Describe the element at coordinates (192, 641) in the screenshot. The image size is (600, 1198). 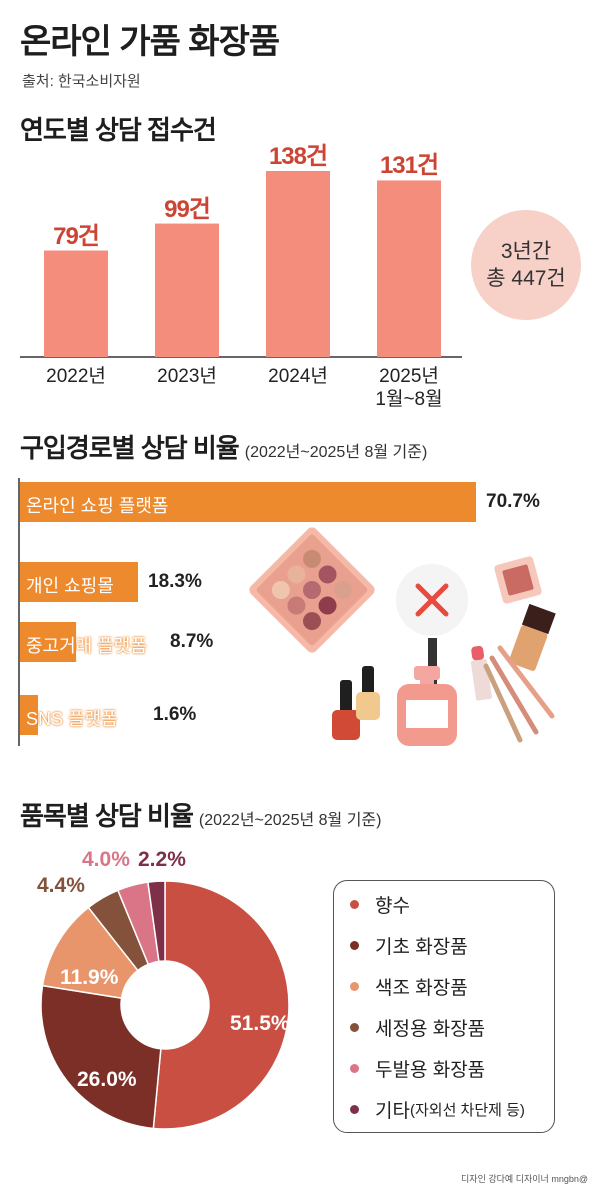
I see `channel-bar-value: 8.7%` at that location.